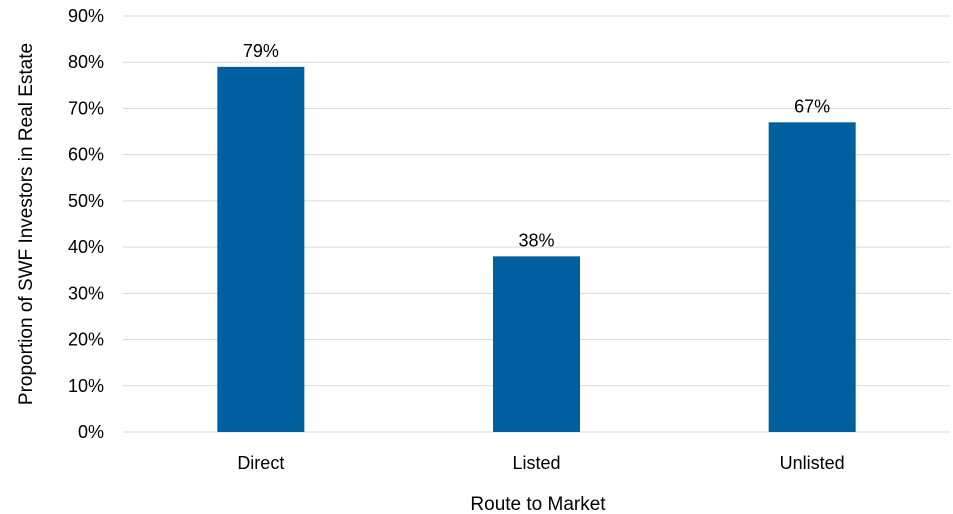 This screenshot has height=514, width=953. I want to click on data-label: 67%, so click(812, 106).